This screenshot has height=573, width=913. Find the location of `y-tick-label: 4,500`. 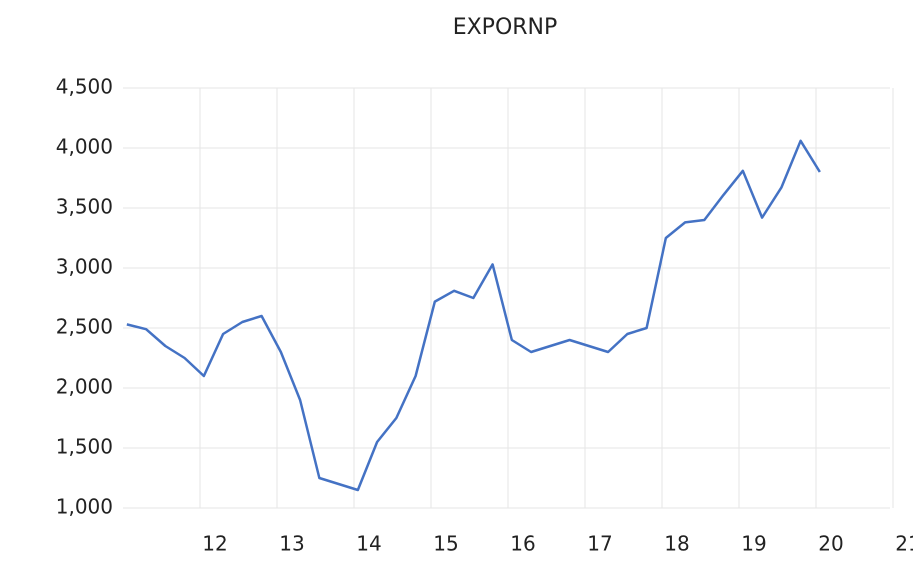

y-tick-label: 4,500 is located at coordinates (84, 87).